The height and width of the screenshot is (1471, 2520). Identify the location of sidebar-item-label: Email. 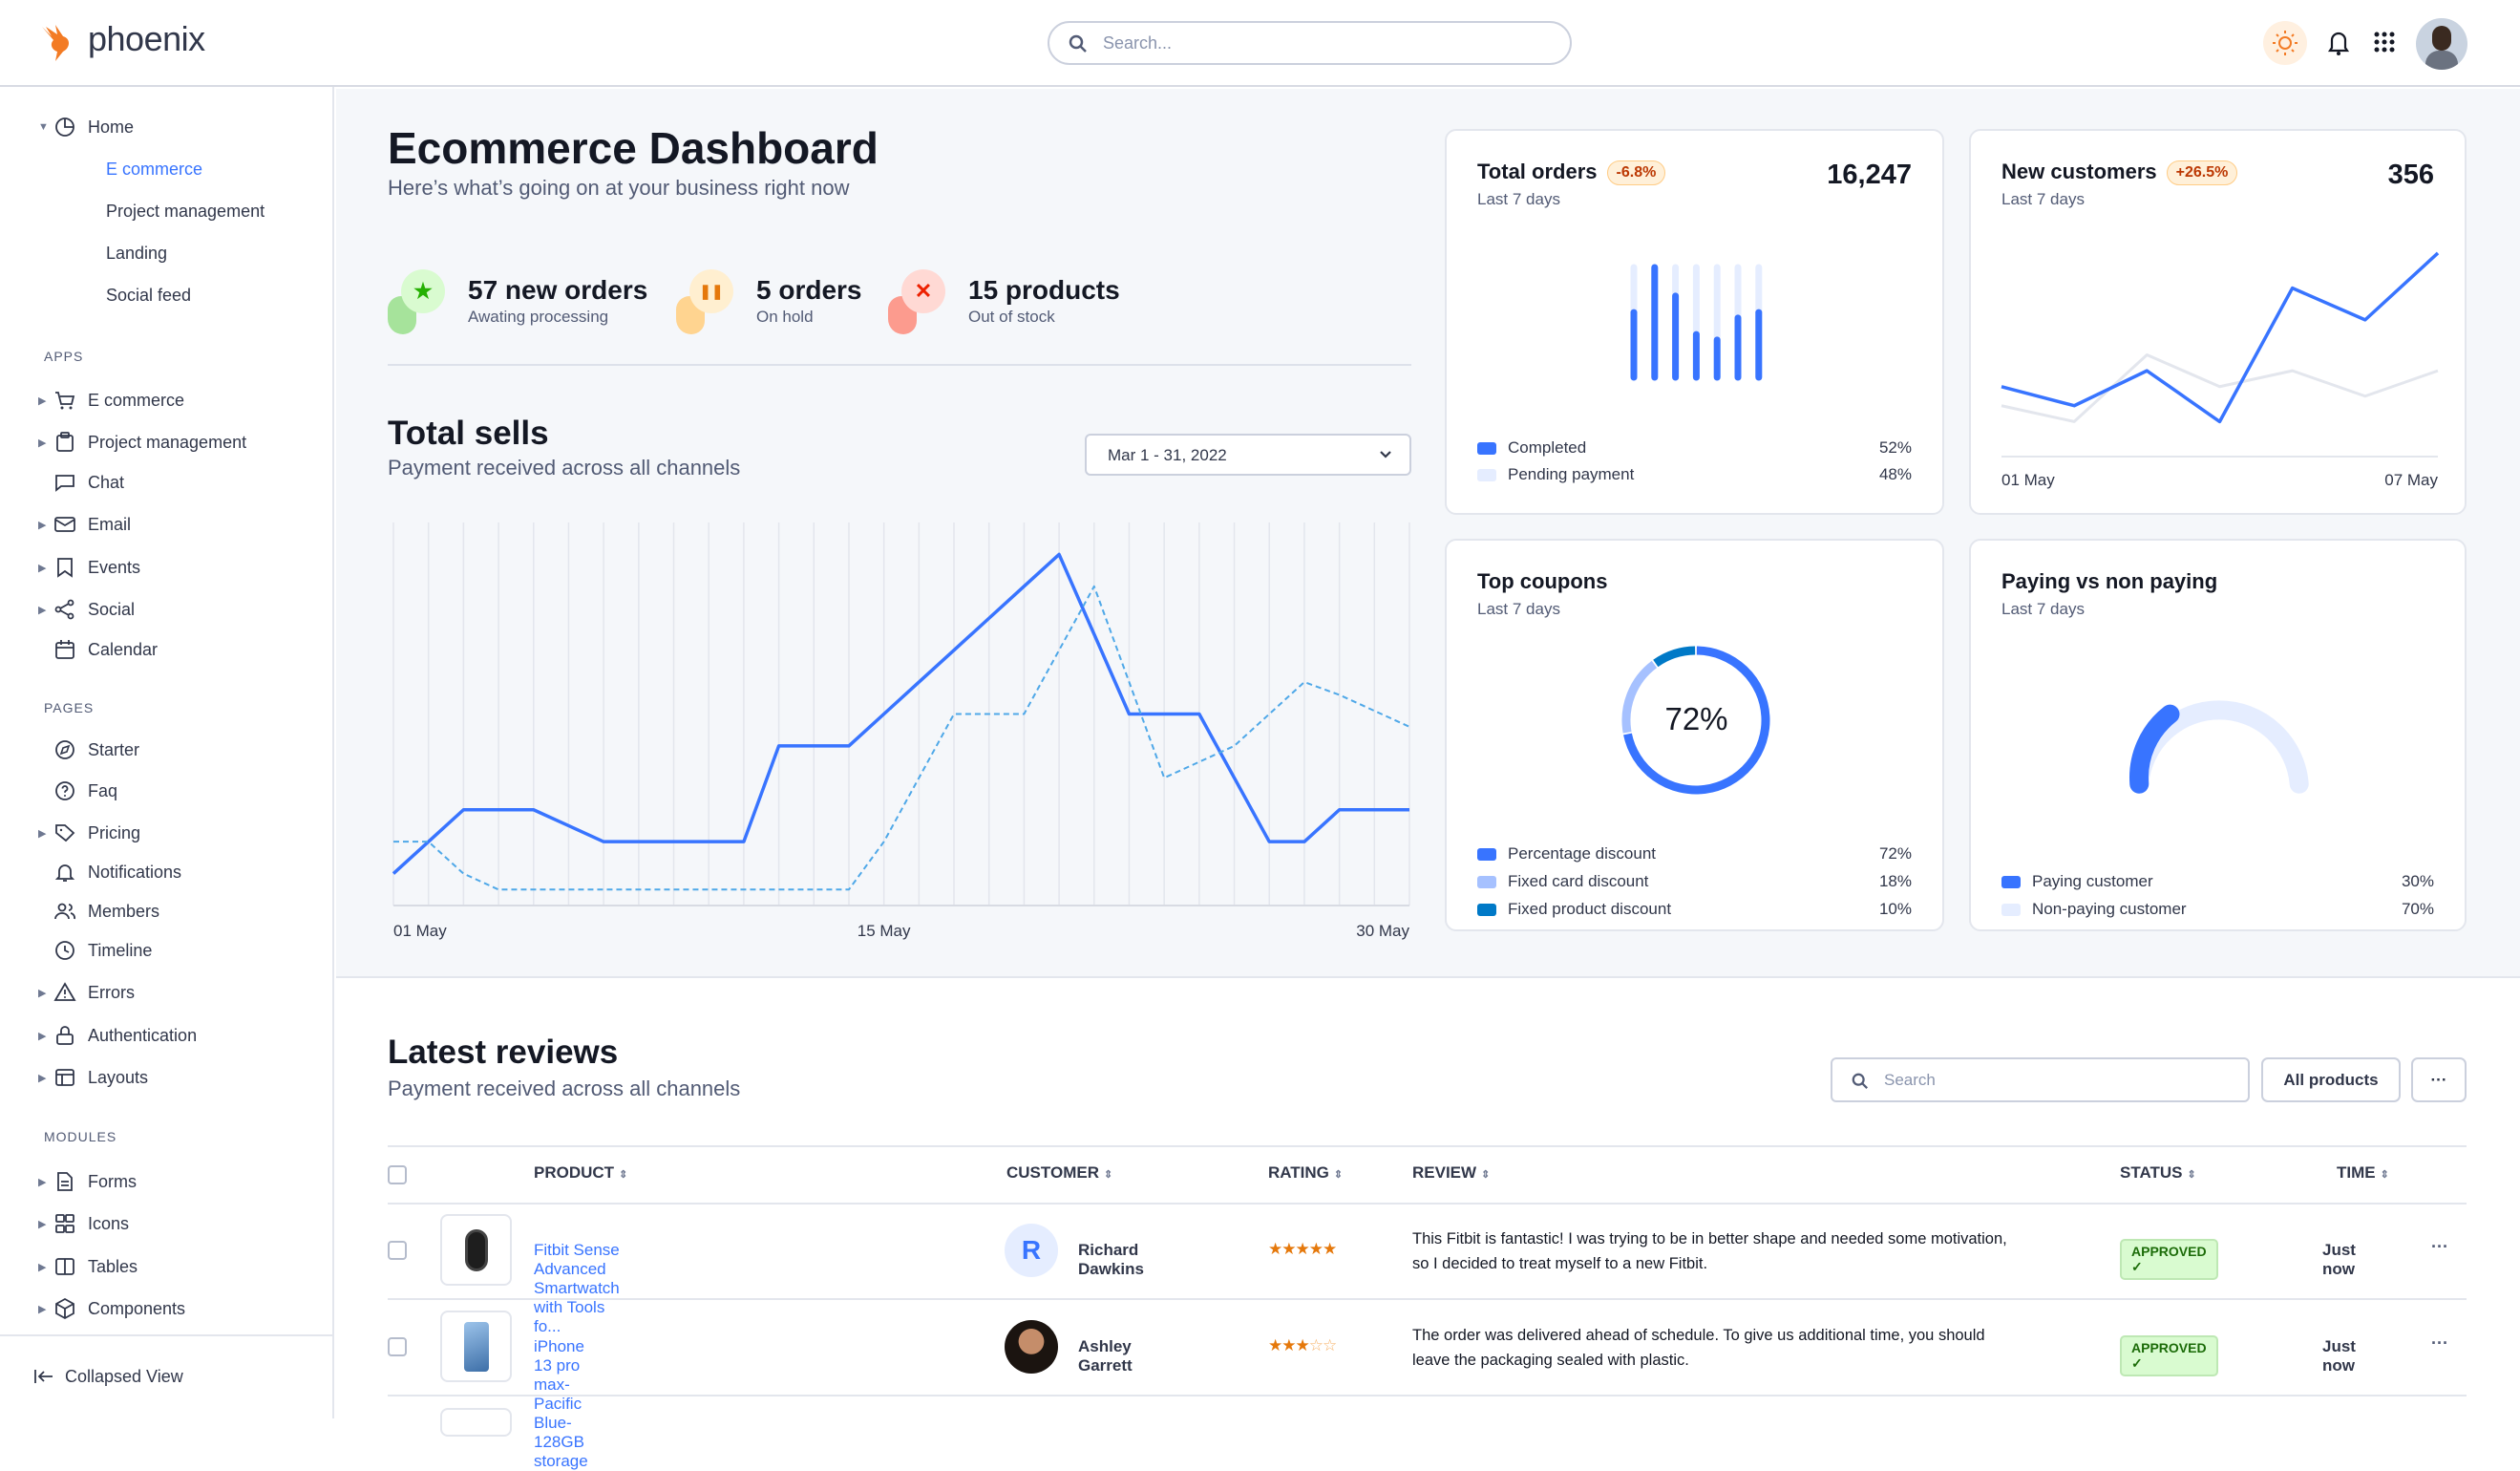
(110, 524).